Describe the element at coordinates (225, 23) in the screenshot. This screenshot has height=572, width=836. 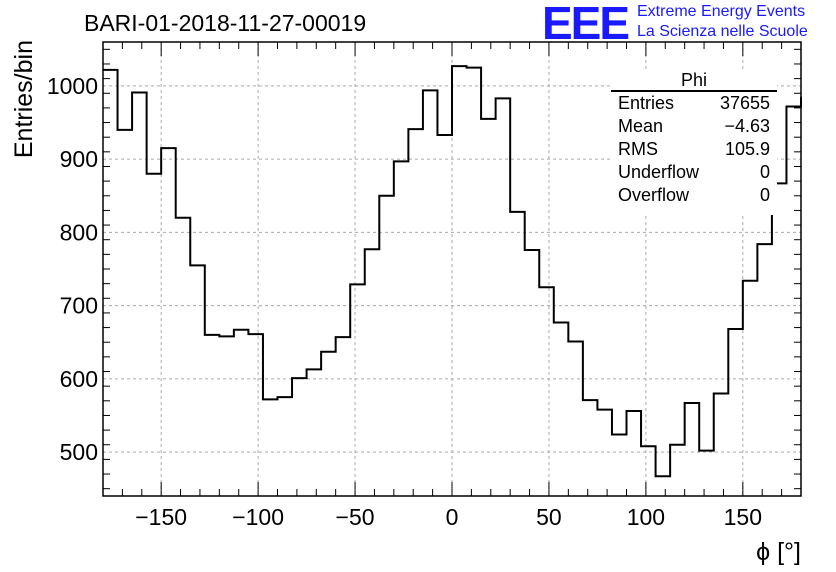
I see `chart-title: BARI-01-2018-11-27-00019` at that location.